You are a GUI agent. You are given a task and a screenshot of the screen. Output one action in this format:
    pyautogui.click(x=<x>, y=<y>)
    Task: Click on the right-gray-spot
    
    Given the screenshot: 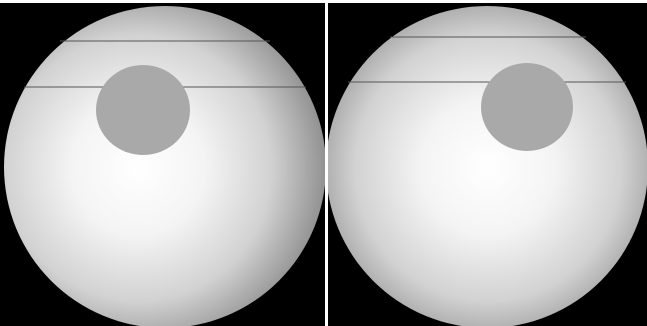 What is the action you would take?
    pyautogui.click(x=527, y=107)
    